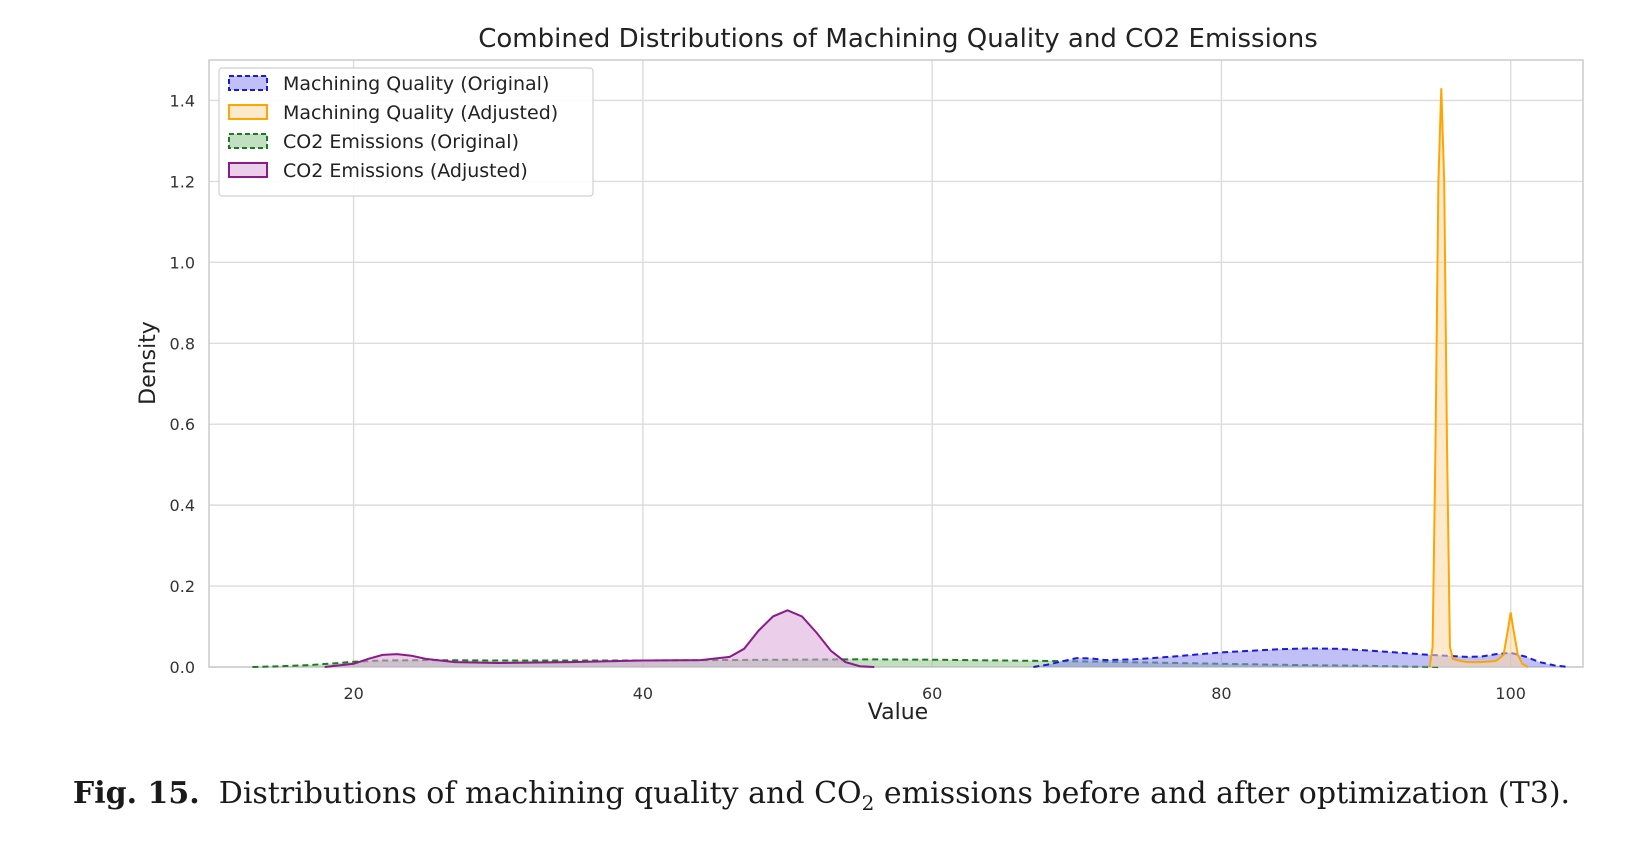 Image resolution: width=1643 pixels, height=851 pixels. What do you see at coordinates (182, 384) in the screenshot?
I see `y-tick-labels: 0.0 0.2 0.4 0.6 0.8 1.0 1.2 1.4` at bounding box center [182, 384].